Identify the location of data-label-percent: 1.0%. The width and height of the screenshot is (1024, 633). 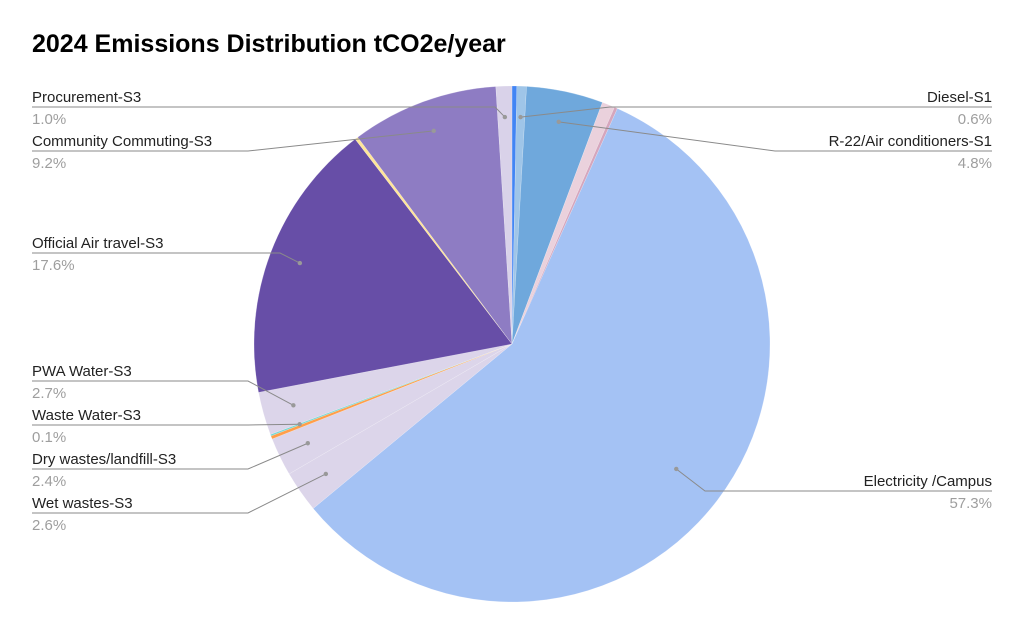
(49, 119).